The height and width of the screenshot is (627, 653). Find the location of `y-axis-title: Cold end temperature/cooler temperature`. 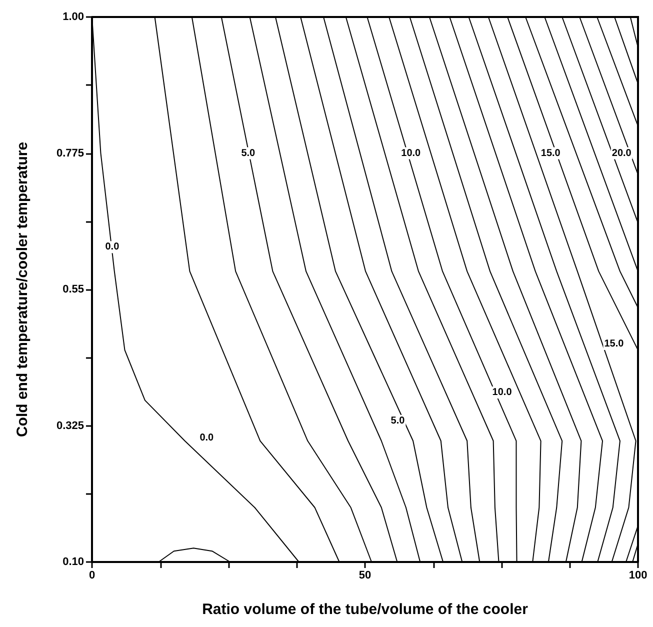

y-axis-title: Cold end temperature/cooler temperature is located at coordinates (22, 290).